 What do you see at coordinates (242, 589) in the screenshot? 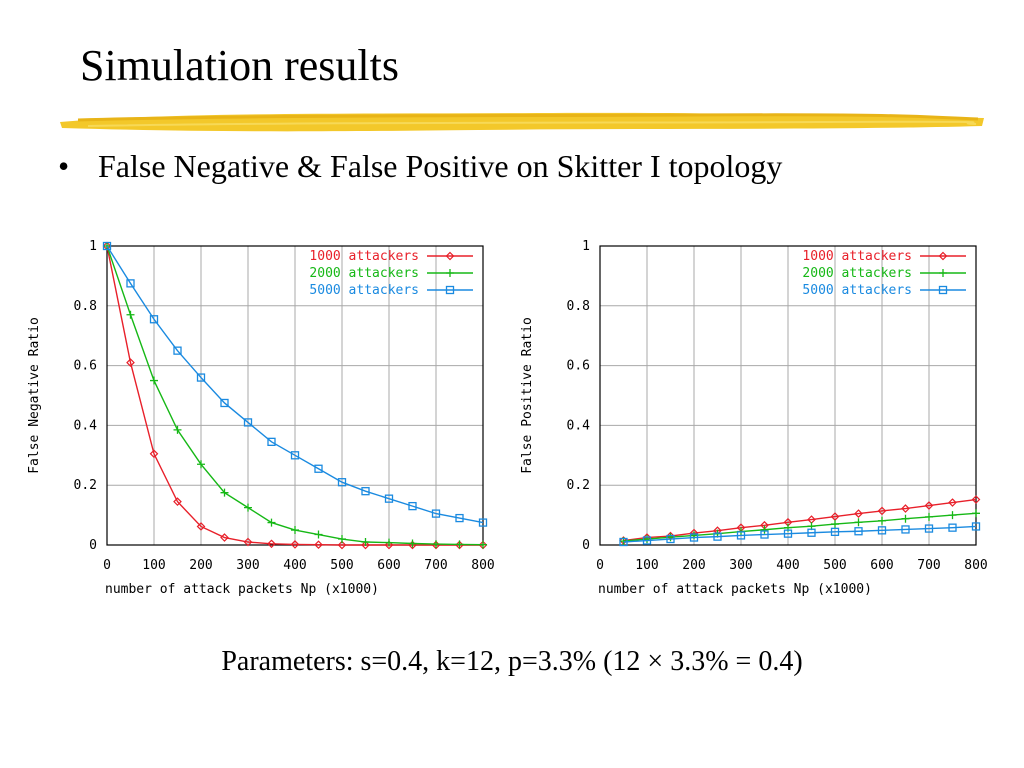
I see `x-axis-label: number of attack packets Np (x1000)` at bounding box center [242, 589].